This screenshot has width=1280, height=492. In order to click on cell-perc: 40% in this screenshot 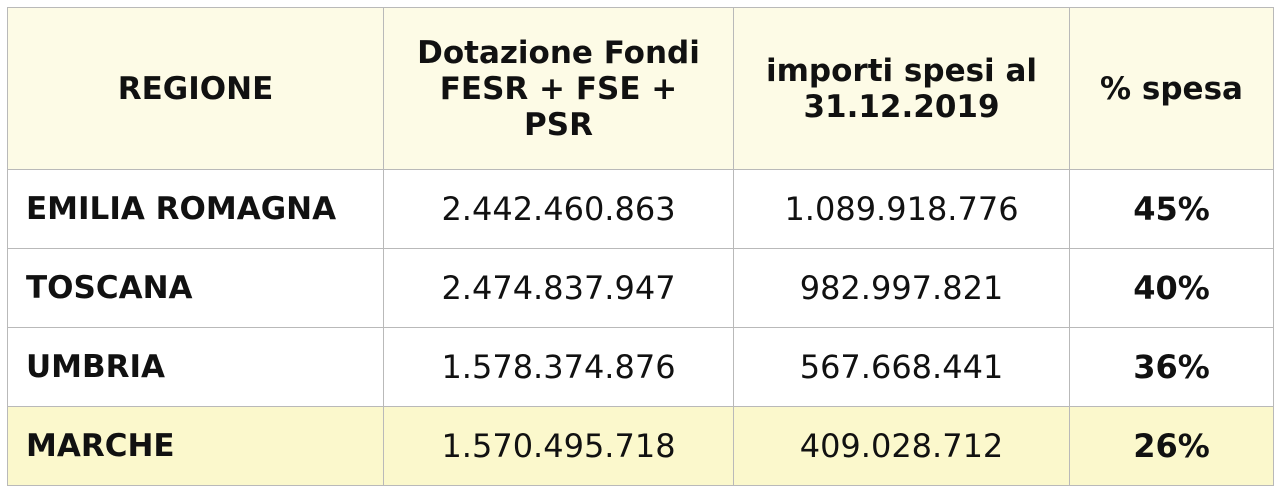, I will do `click(1171, 288)`.